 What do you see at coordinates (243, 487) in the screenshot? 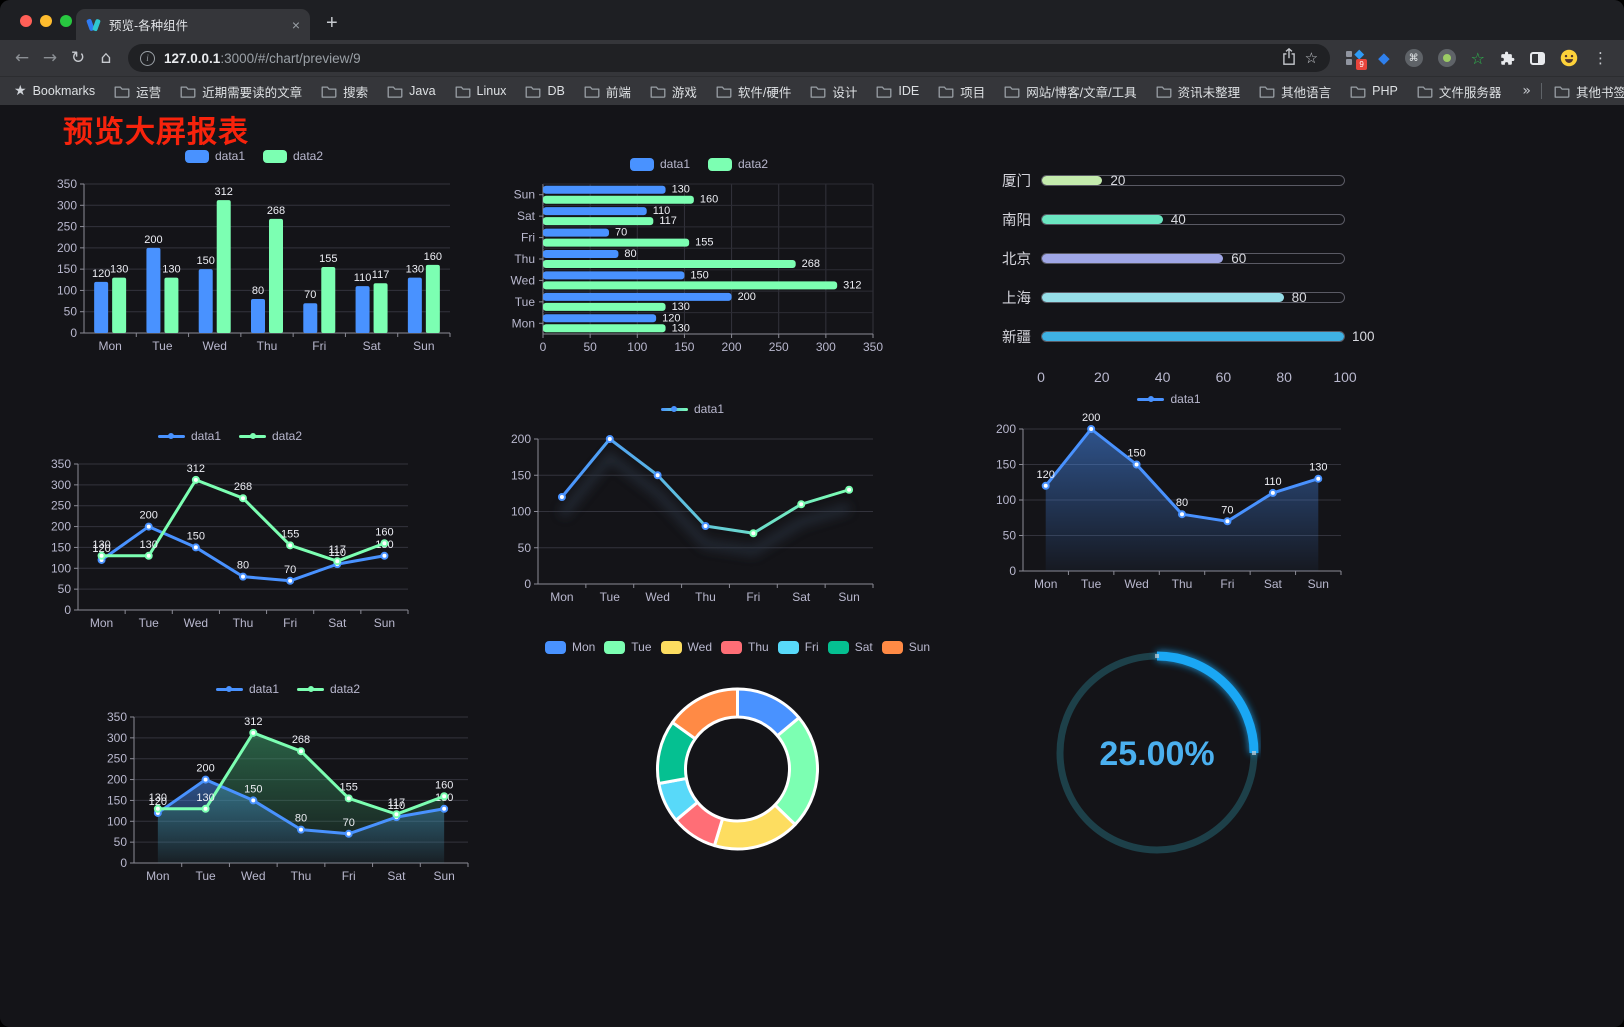
I see `svg-text: 268` at bounding box center [243, 487].